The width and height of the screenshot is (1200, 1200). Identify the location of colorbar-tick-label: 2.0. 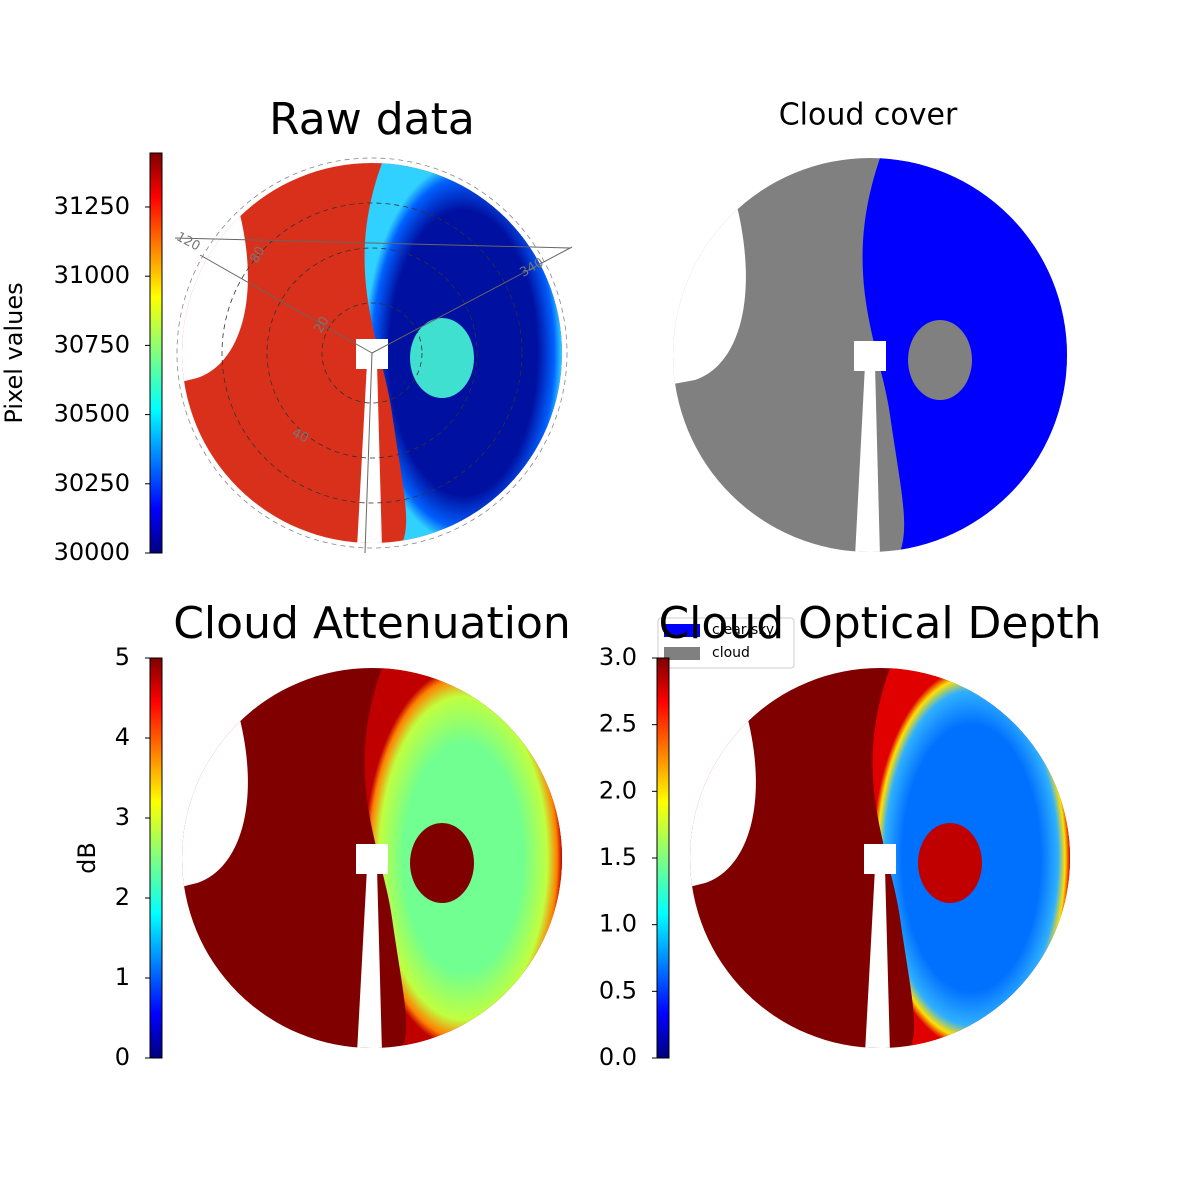
(618, 790).